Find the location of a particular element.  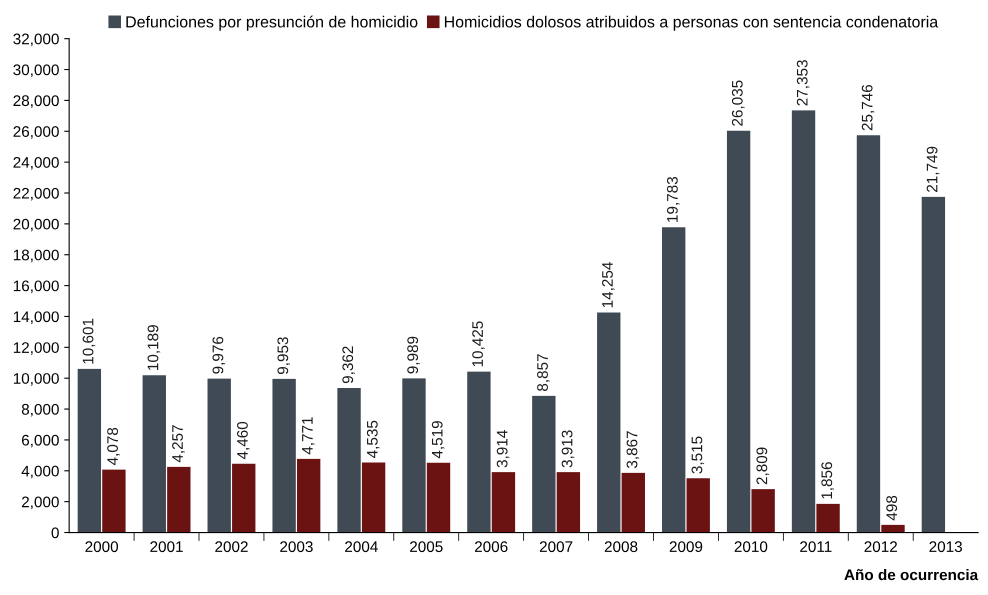

x-tick-label: 2006 is located at coordinates (491, 546).